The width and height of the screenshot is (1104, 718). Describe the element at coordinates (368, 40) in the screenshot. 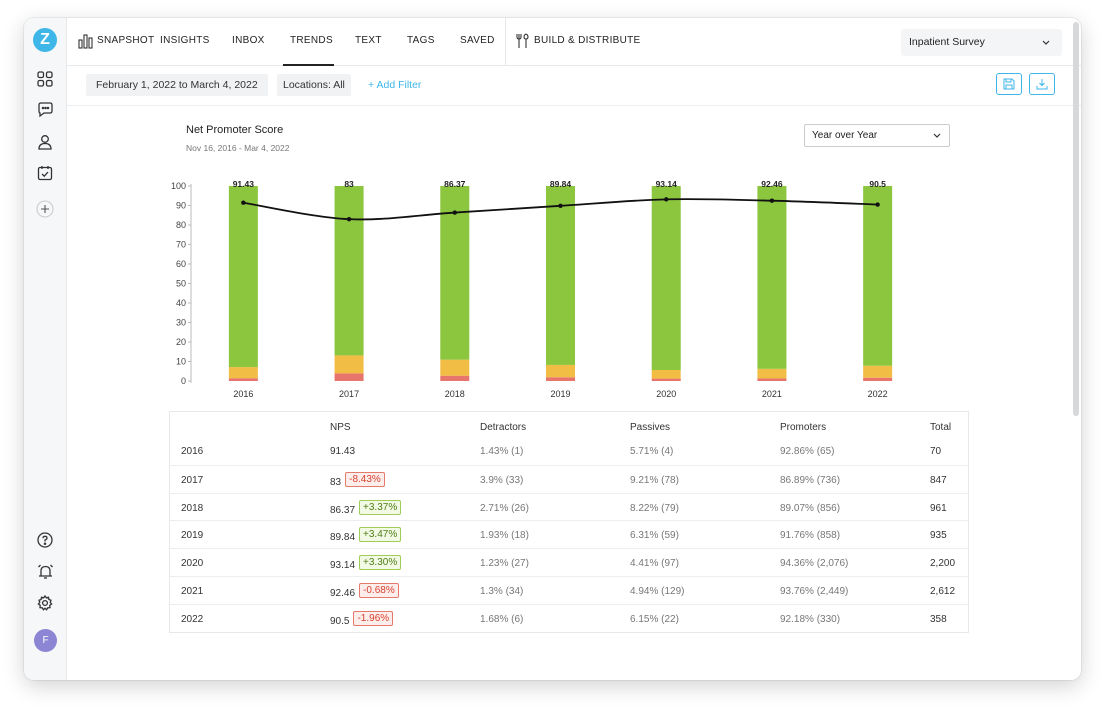

I see `tab-text: TEXT` at that location.